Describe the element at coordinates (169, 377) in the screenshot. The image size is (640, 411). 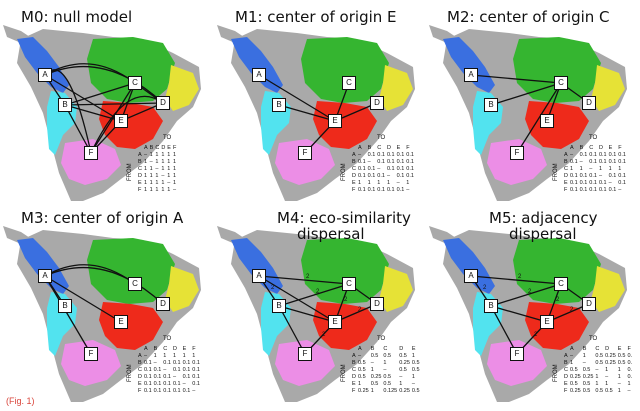
I see `matrix-row: D 0.1 0.1 0.1–0.1 0.1` at that location.